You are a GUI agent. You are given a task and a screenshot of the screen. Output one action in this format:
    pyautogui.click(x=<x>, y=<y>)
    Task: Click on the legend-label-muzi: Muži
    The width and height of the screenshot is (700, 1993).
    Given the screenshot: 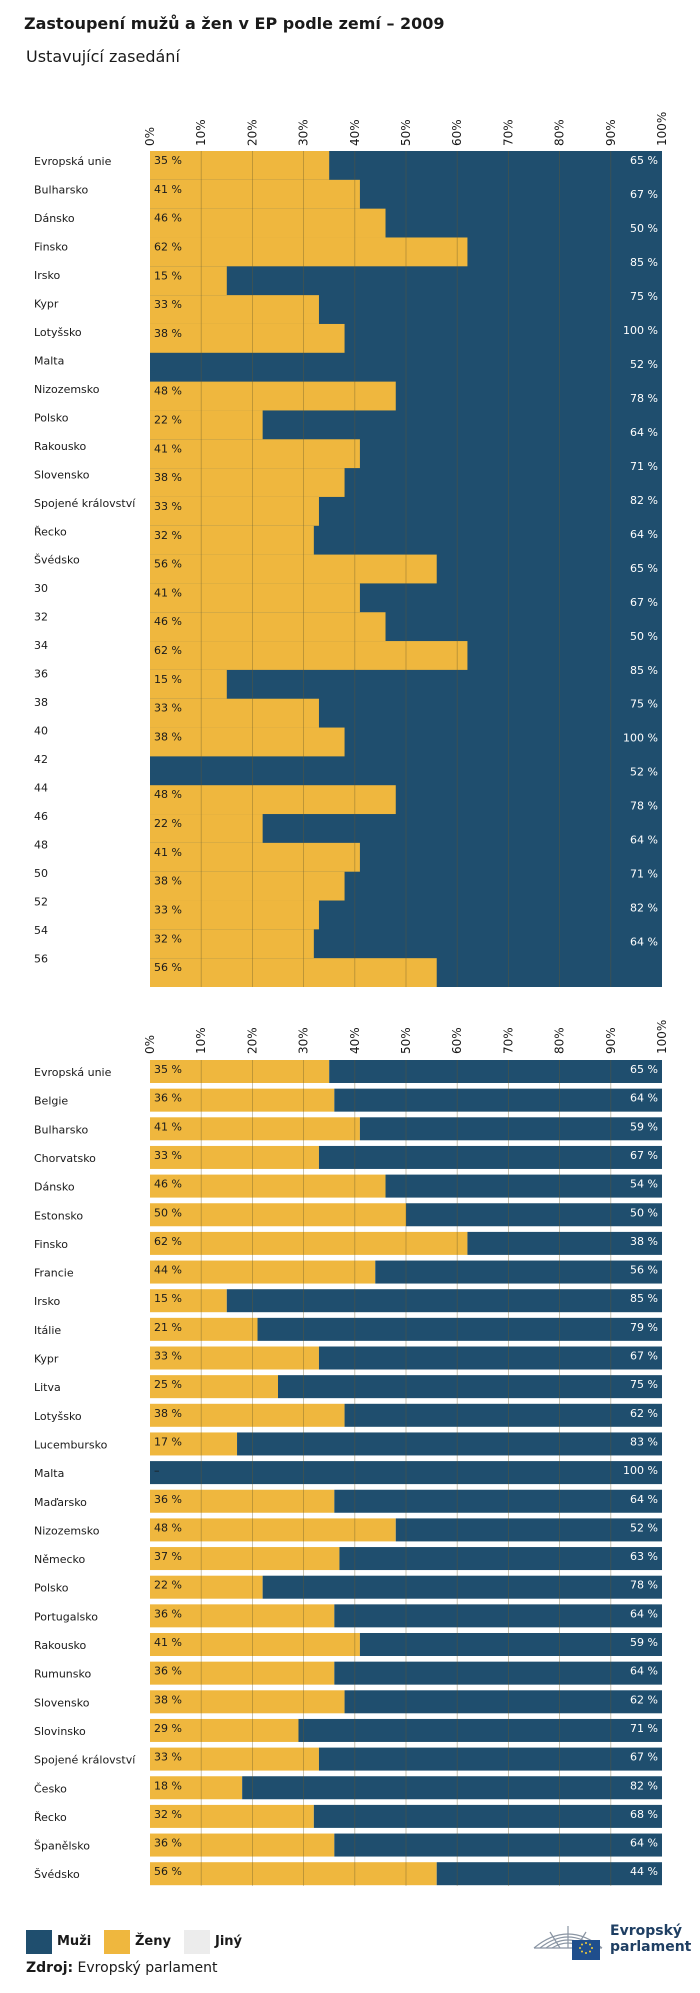 What is the action you would take?
    pyautogui.click(x=74, y=1941)
    